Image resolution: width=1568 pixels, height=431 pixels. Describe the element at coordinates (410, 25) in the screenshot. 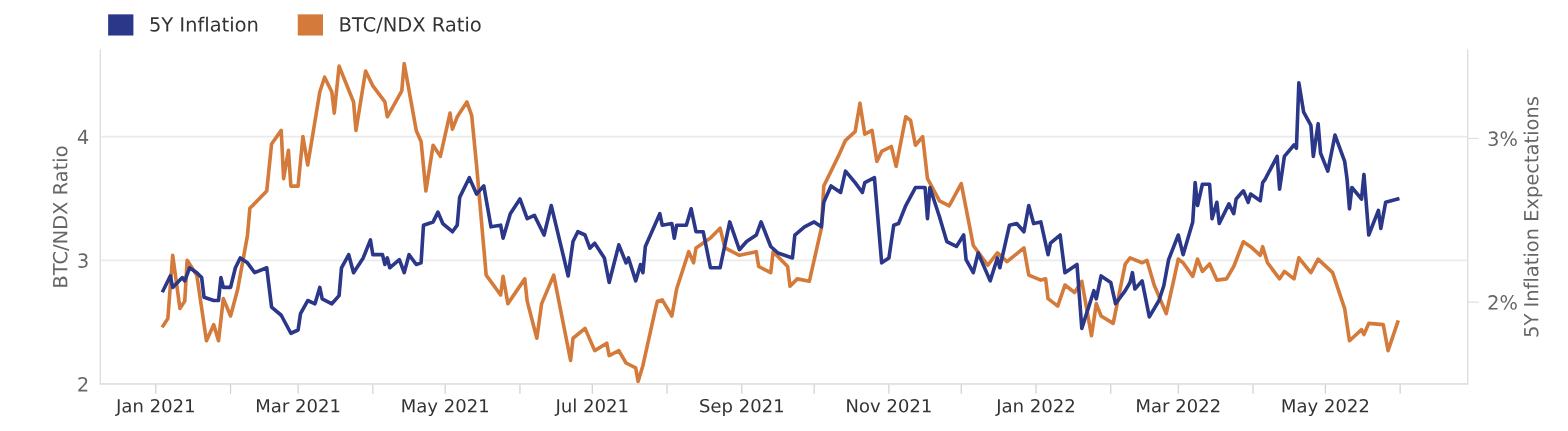

I see `legend-label: BTC/NDX Ratio` at that location.